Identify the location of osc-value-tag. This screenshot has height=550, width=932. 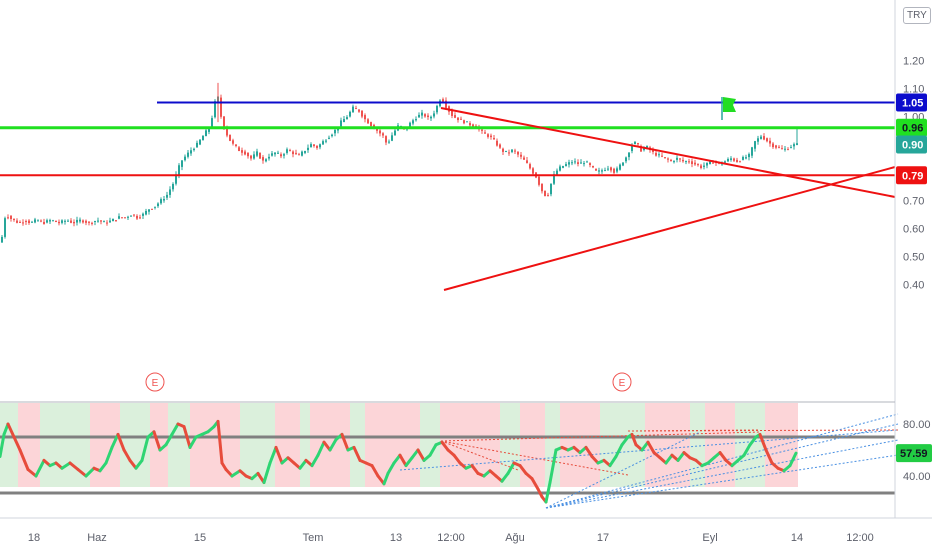
(914, 453).